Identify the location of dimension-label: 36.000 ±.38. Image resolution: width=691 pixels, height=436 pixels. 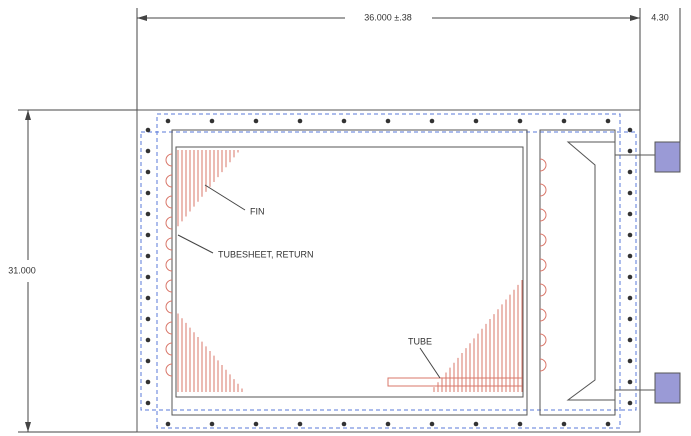
(387, 17).